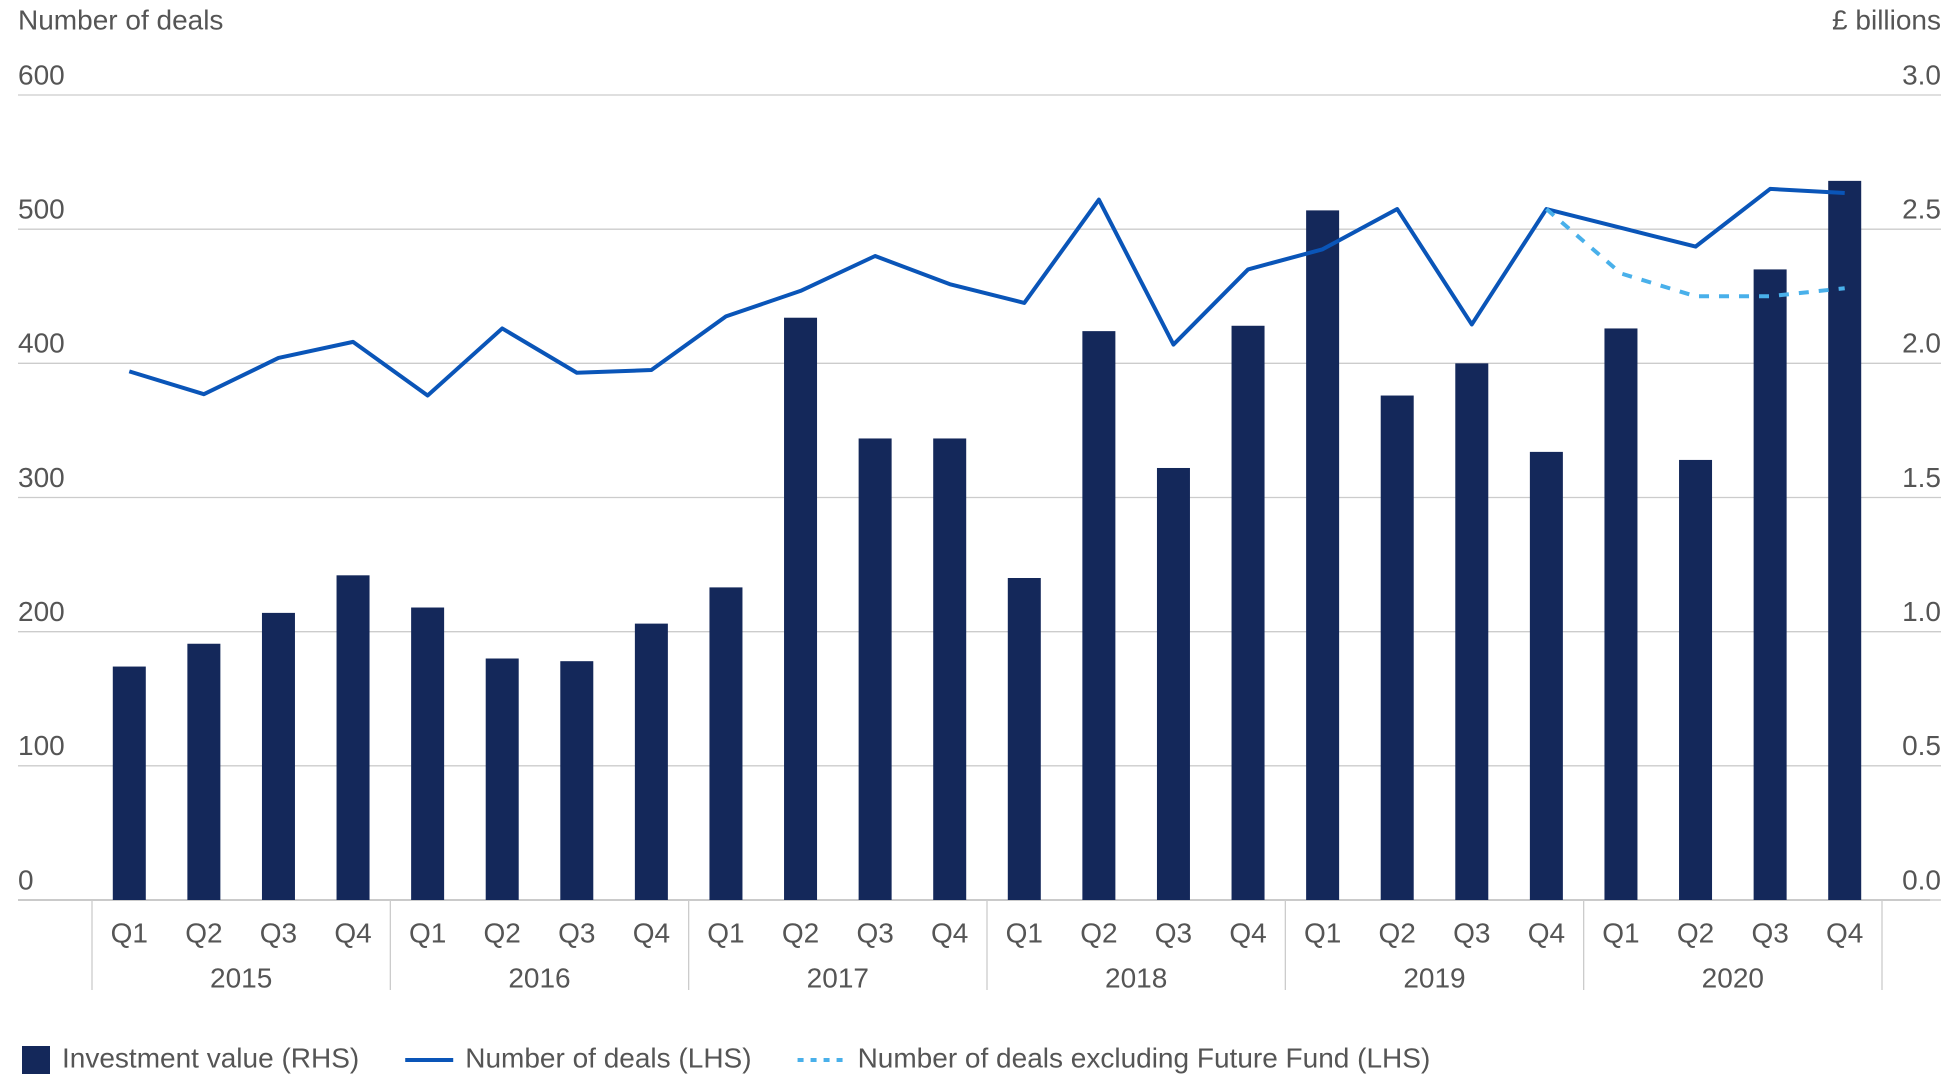  I want to click on y-axis-title: Number of deals, so click(120, 19).